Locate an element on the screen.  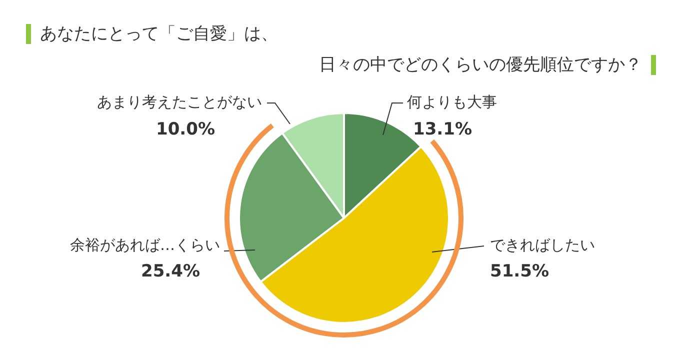
chart-title: あなたにとって「ご自愛」は、 is located at coordinates (159, 34).